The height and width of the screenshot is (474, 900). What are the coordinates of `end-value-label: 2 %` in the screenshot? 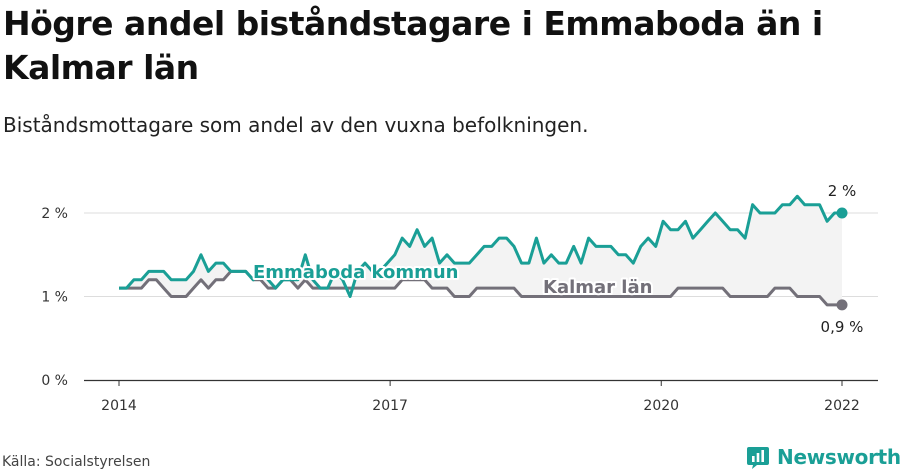 It's located at (842, 191).